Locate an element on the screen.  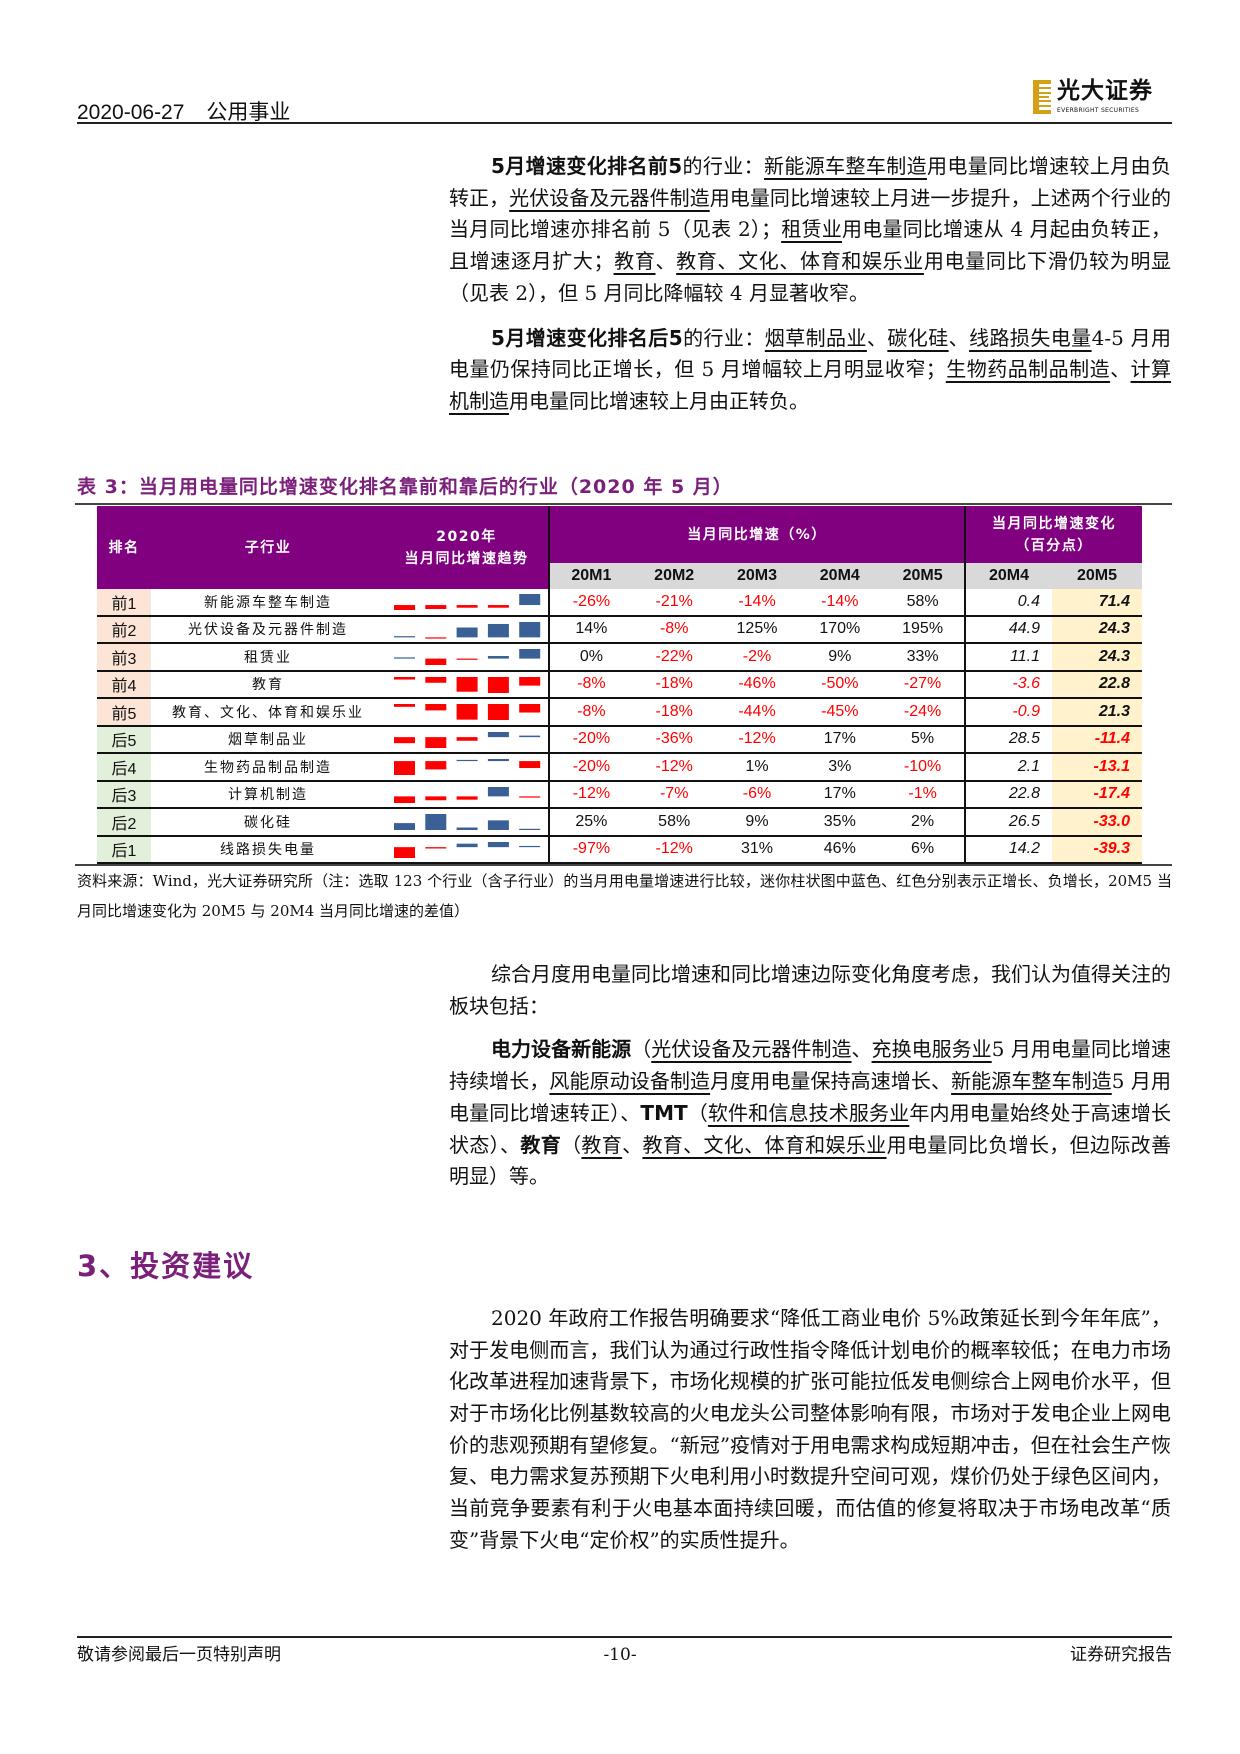
growth-cell: 58% is located at coordinates (674, 821).